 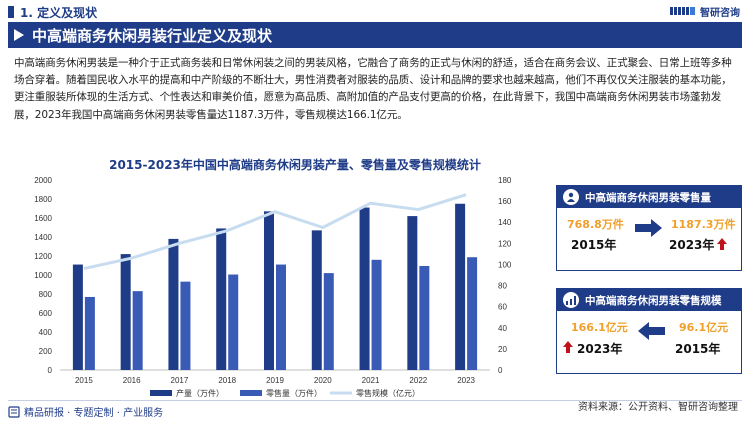 What do you see at coordinates (653, 300) in the screenshot?
I see `card-title: 中高端商务休闲男装零售规模` at bounding box center [653, 300].